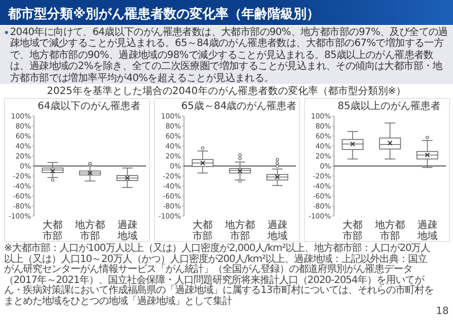 This screenshot has height=320, width=453. I want to click on text: 都市型分類※別がん罹患者数の変化率（年齢階級別）, so click(164, 14).